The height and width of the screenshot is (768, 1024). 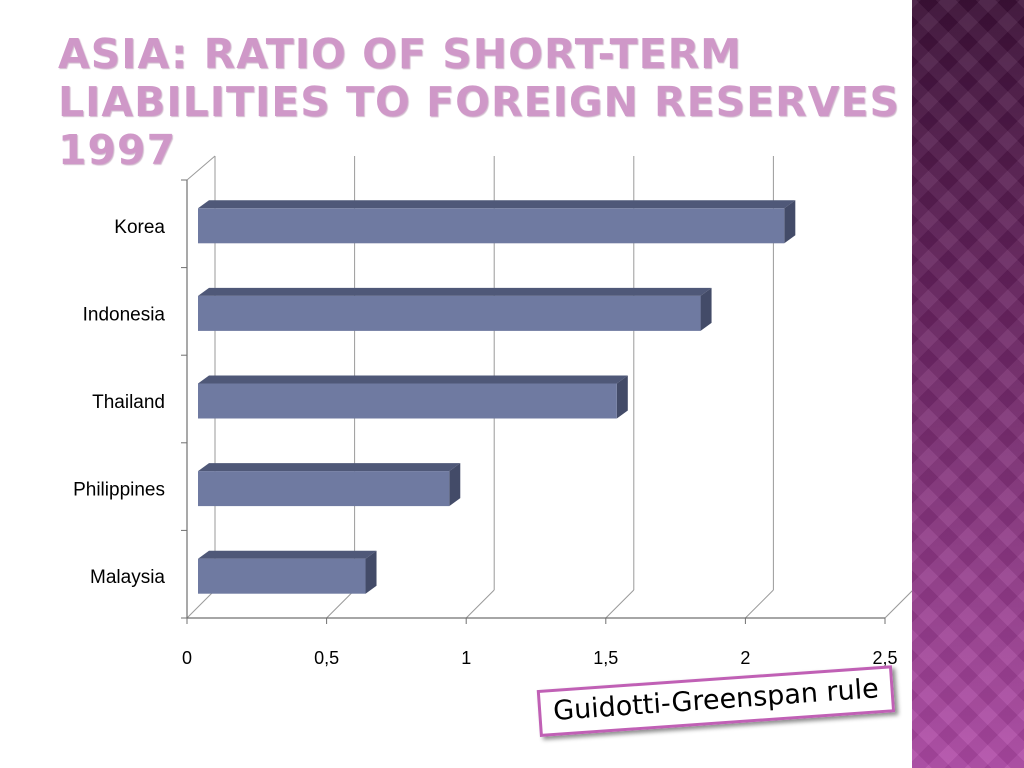 What do you see at coordinates (201, 168) in the screenshot?
I see `wall-top-connector` at bounding box center [201, 168].